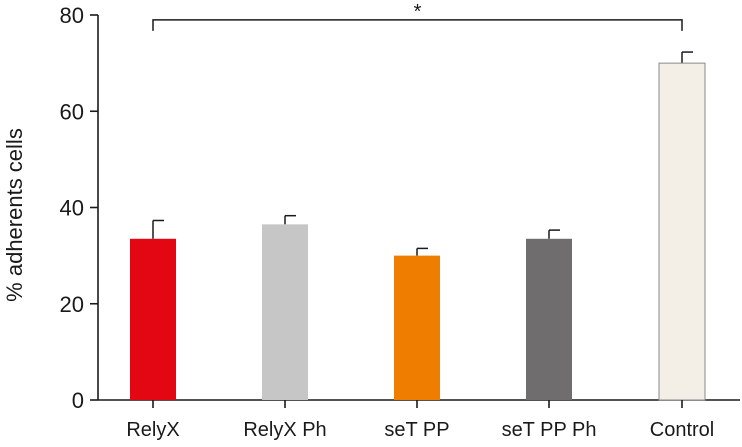 This screenshot has width=742, height=447. What do you see at coordinates (418, 12) in the screenshot?
I see `significance-label: *` at bounding box center [418, 12].